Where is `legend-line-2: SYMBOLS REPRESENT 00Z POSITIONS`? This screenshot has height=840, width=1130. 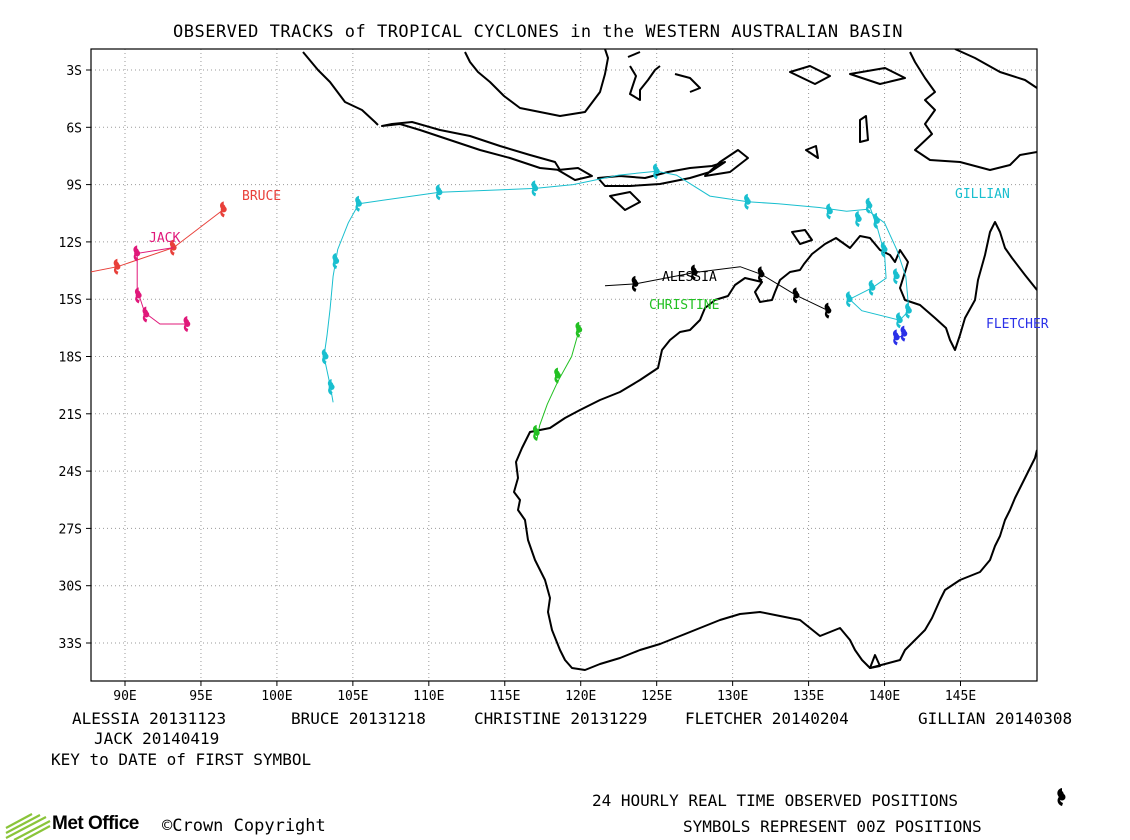
legend-line-2: SYMBOLS REPRESENT 00Z POSITIONS is located at coordinates (832, 826).